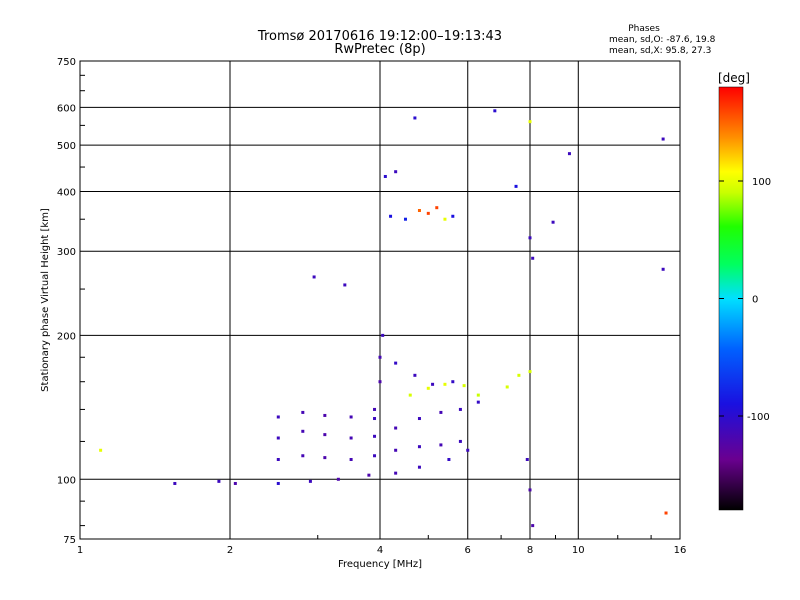 This screenshot has height=600, width=800. Describe the element at coordinates (734, 78) in the screenshot. I see `colorbar-label: [deg]` at that location.